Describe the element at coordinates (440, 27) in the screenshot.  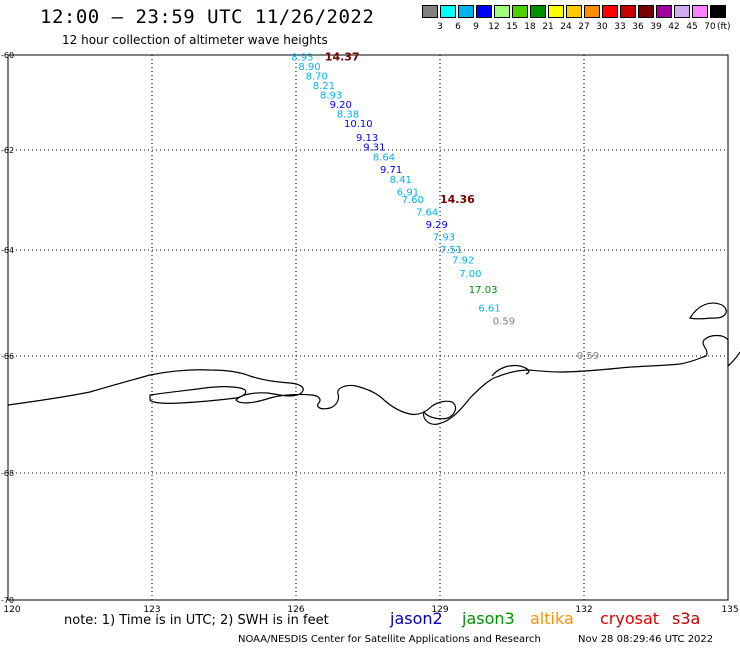
I see `legend-label: 3` at that location.